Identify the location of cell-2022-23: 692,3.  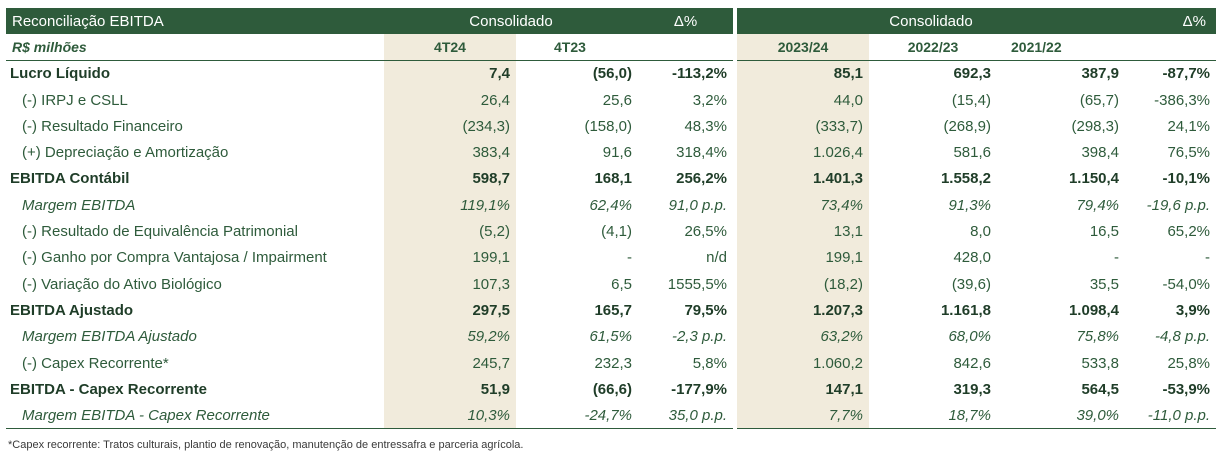
(972, 74).